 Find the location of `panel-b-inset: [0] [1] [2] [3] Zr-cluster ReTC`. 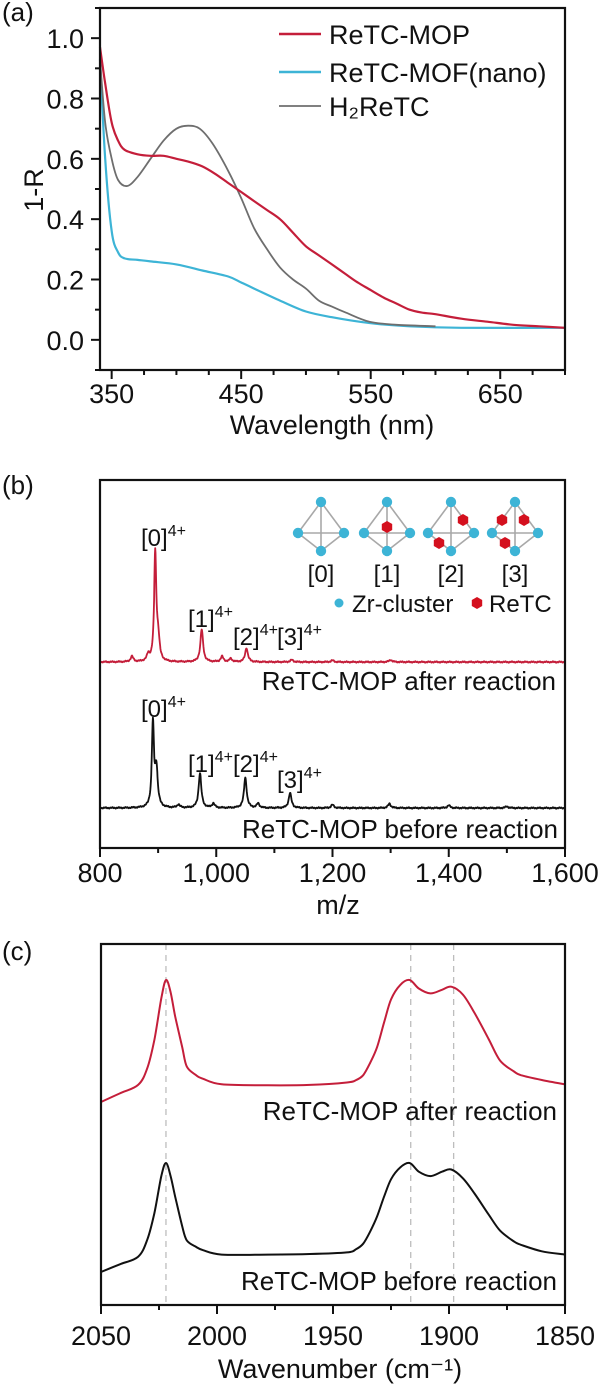

panel-b-inset: [0] [1] [2] [3] Zr-cluster ReTC is located at coordinates (422, 557).